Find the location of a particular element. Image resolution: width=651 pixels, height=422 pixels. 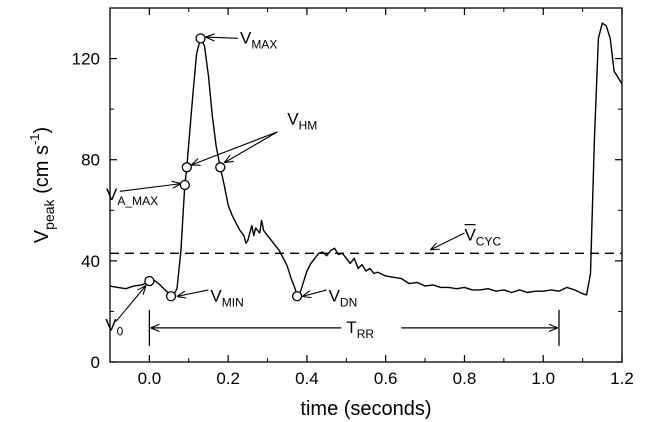

annotation-label-cyc: VCYC is located at coordinates (482, 237).